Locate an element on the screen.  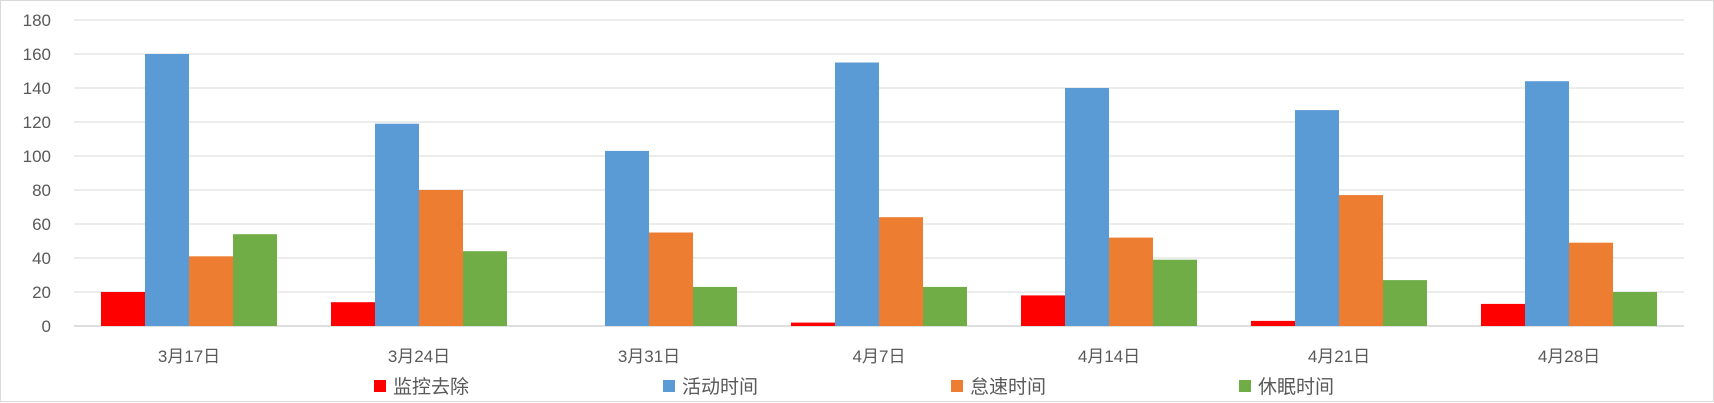
legend-label-3: 怠速时间 is located at coordinates (1008, 387).